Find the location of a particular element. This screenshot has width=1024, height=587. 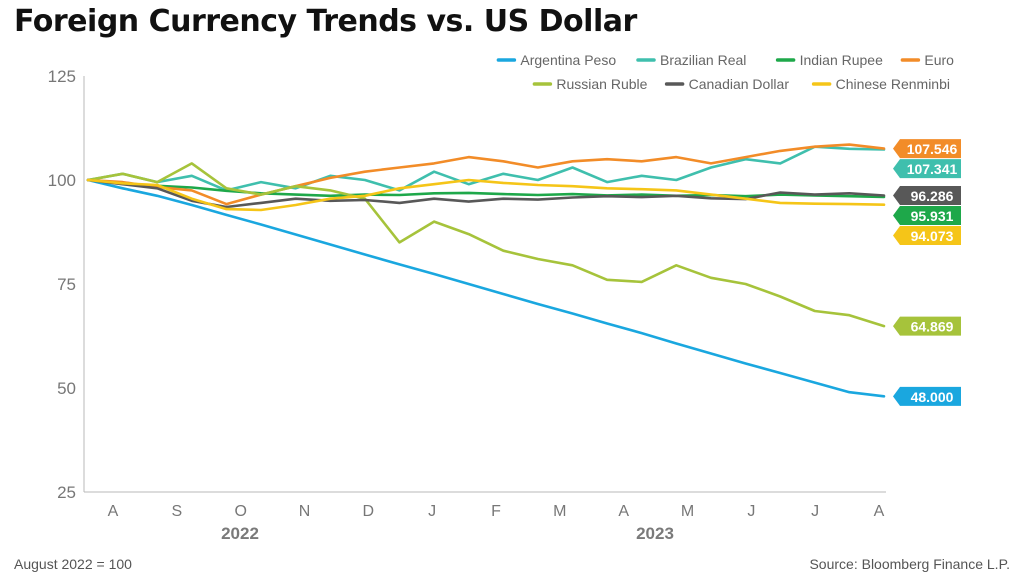

legend-label: Argentina Peso is located at coordinates (568, 60).